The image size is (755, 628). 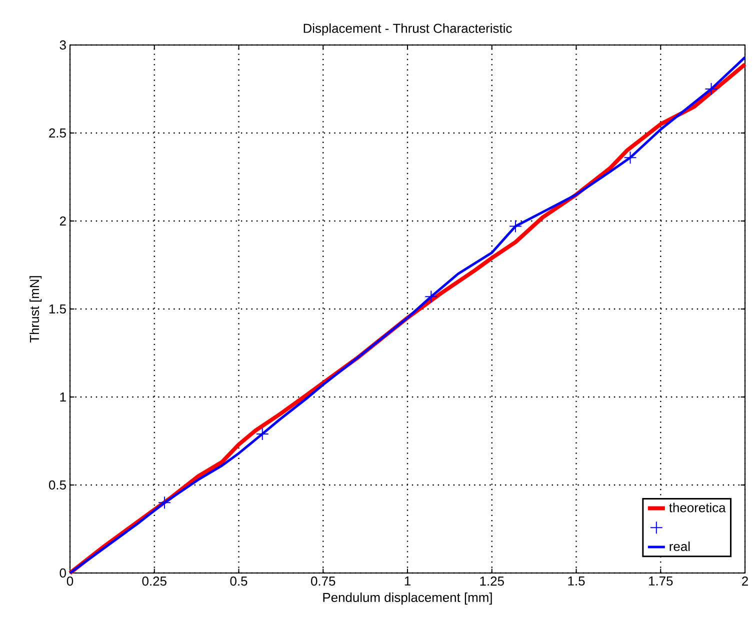 What do you see at coordinates (407, 581) in the screenshot?
I see `x-tick-label: 1` at bounding box center [407, 581].